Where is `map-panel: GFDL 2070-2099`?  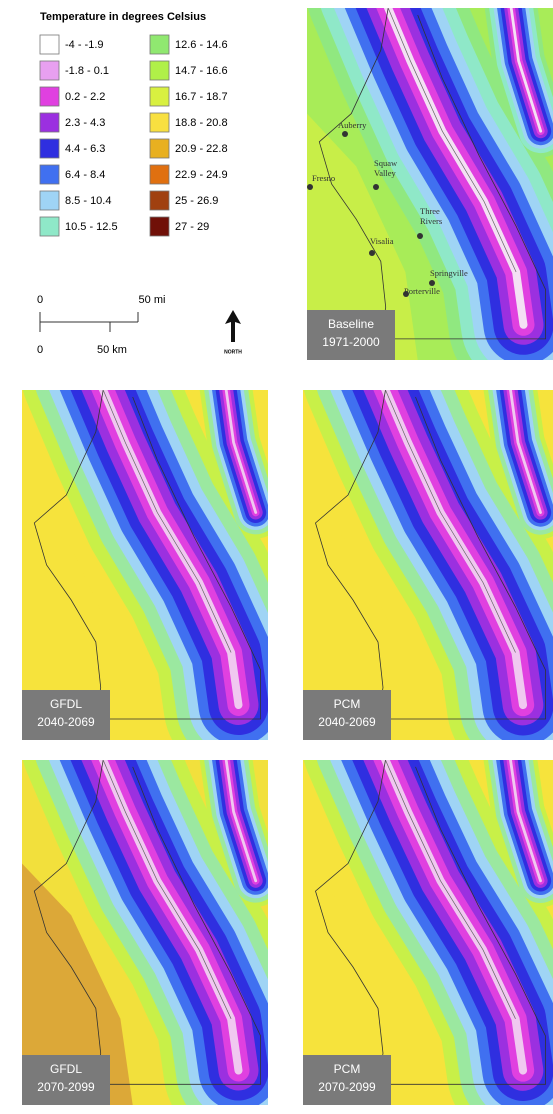
map-panel: GFDL 2070-2099 is located at coordinates (145, 932).